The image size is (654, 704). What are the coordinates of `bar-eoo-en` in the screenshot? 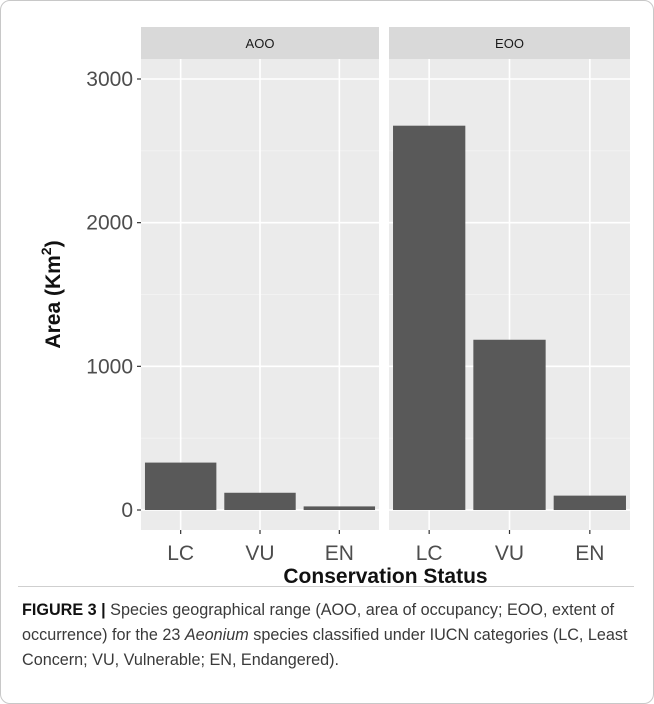 It's located at (589, 502).